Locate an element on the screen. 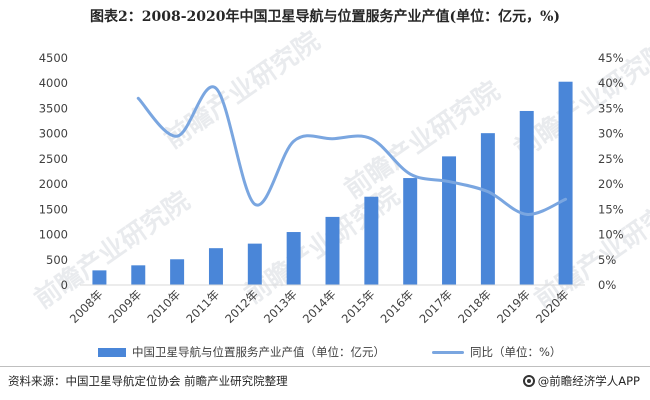  x-tick-label: 2016年 is located at coordinates (397, 306).